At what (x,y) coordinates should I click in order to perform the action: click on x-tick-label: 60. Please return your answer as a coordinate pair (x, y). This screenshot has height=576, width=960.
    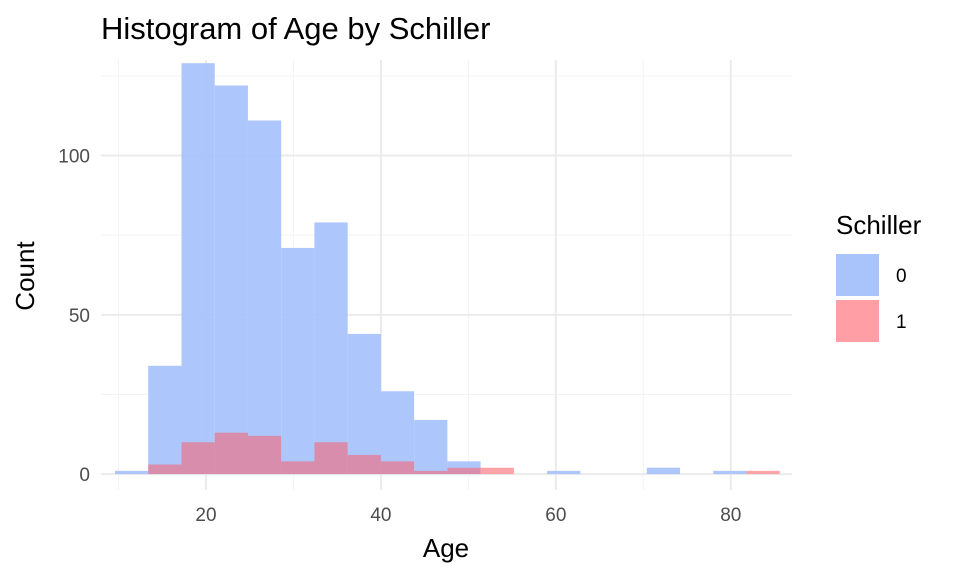
    Looking at the image, I should click on (555, 515).